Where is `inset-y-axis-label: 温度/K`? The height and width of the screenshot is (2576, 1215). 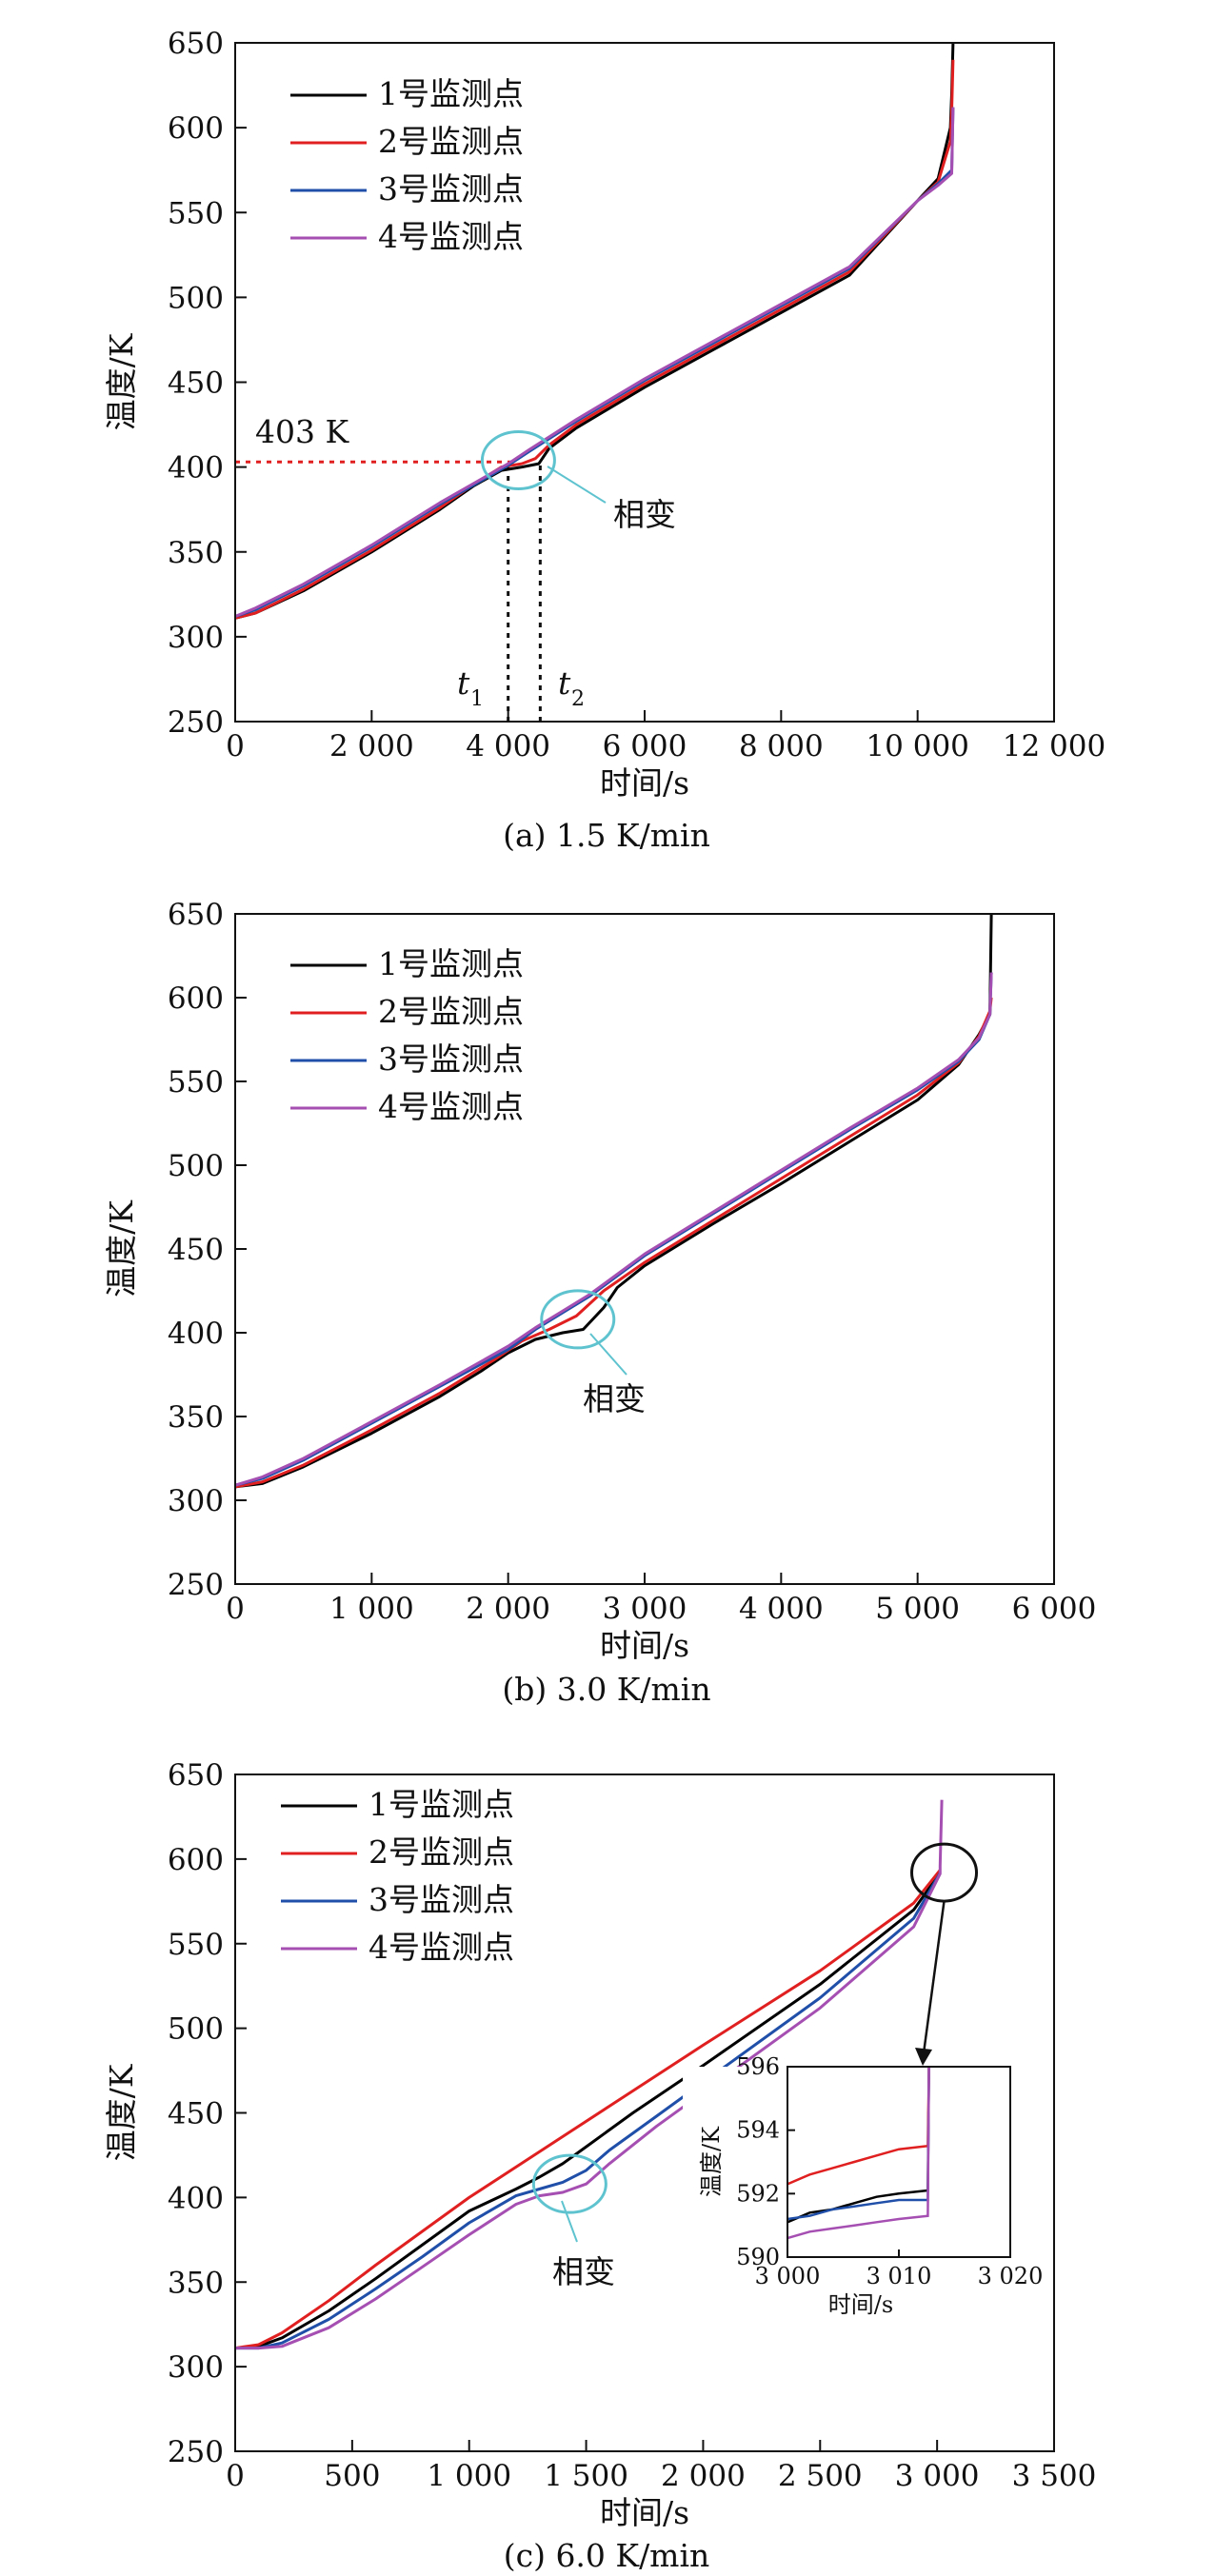 inset-y-axis-label: 温度/K is located at coordinates (711, 2161).